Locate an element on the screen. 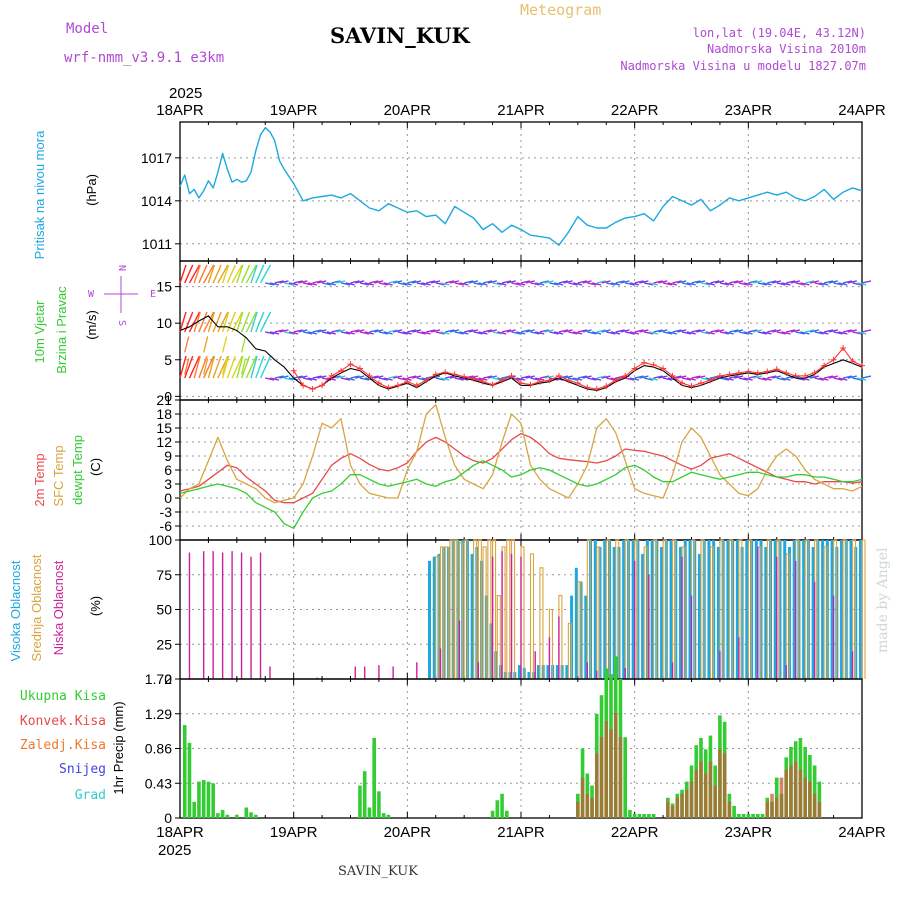 This screenshot has height=900, width=900. model-label: Model is located at coordinates (87, 29).